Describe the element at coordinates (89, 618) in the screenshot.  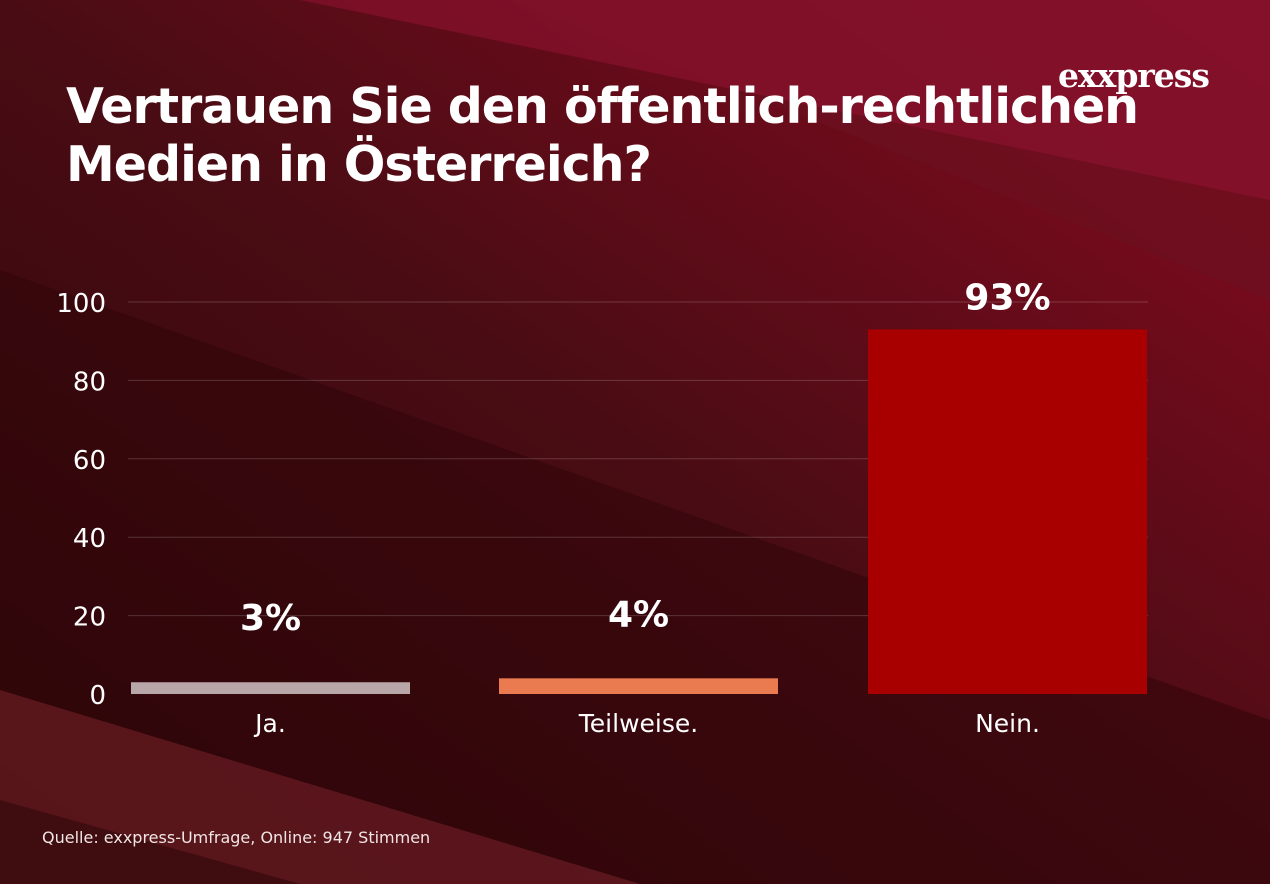
I see `y-tick-label: 20` at that location.